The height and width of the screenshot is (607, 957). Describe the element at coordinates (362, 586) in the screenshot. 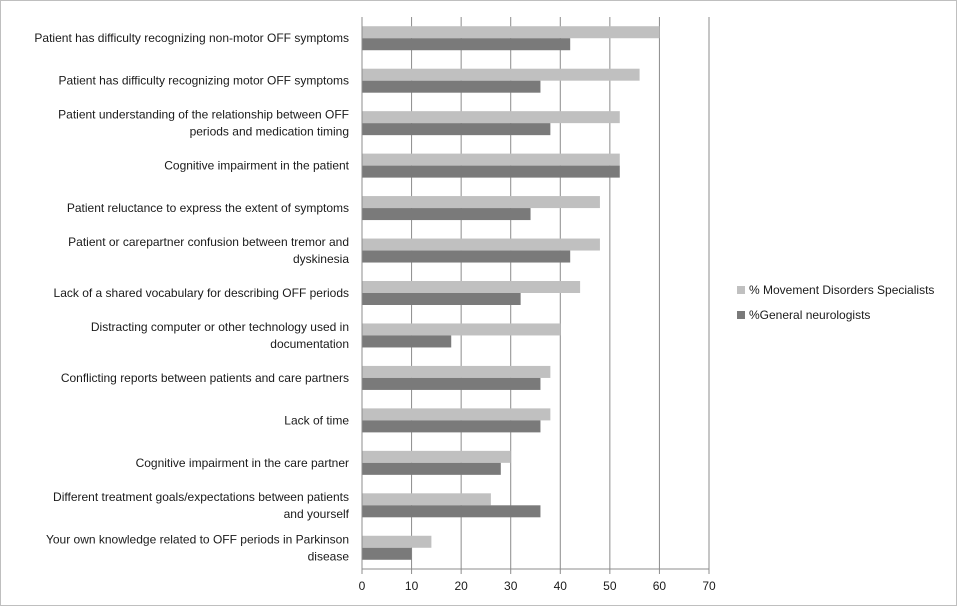

I see `x-tick-label: 0` at that location.